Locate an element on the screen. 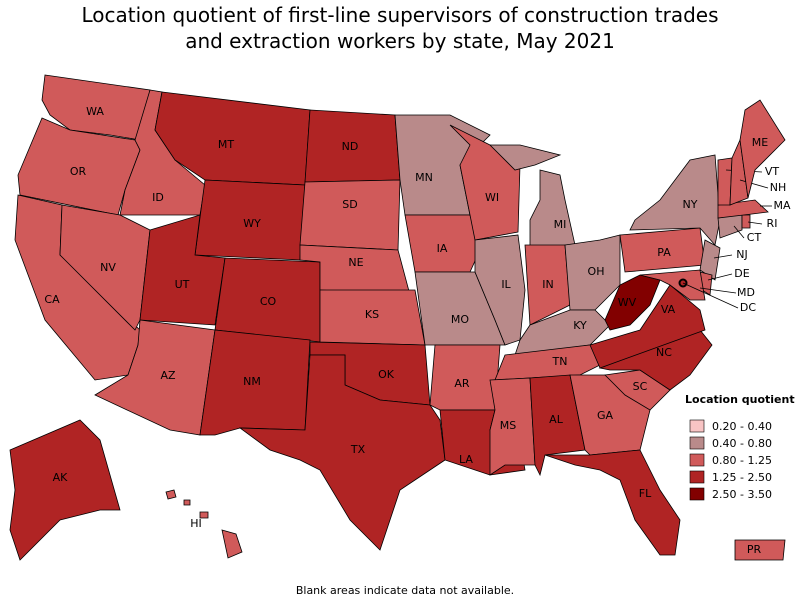 The image size is (800, 600). state-label: WI is located at coordinates (492, 197).